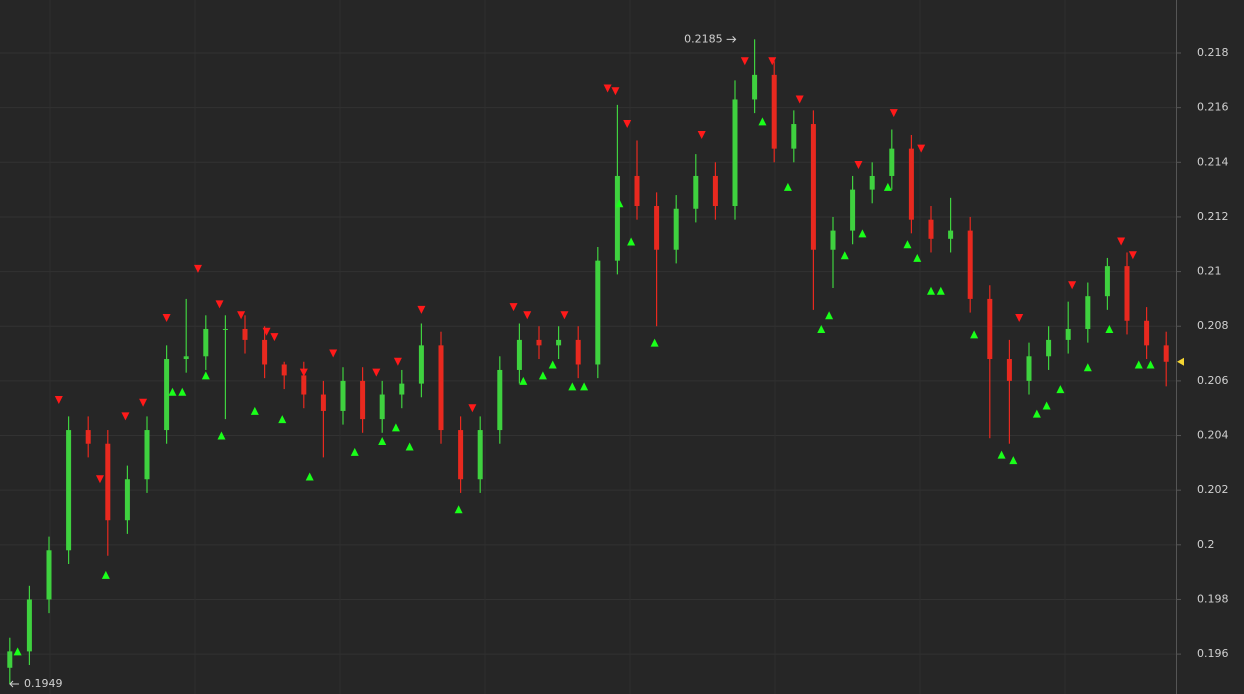 The height and width of the screenshot is (694, 1244). I want to click on y-tick-label: 0.202, so click(1213, 489).